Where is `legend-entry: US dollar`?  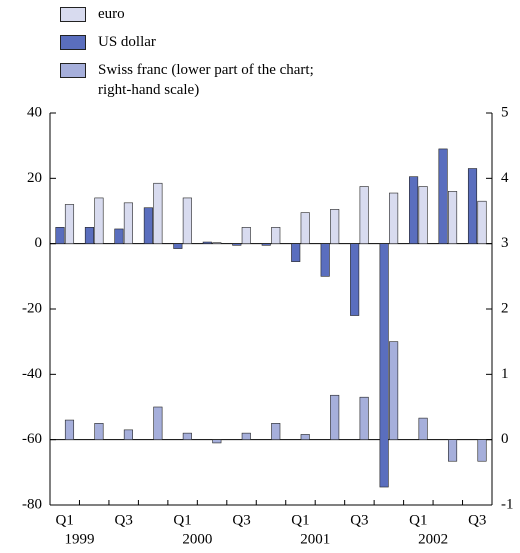 legend-entry: US dollar is located at coordinates (204, 42).